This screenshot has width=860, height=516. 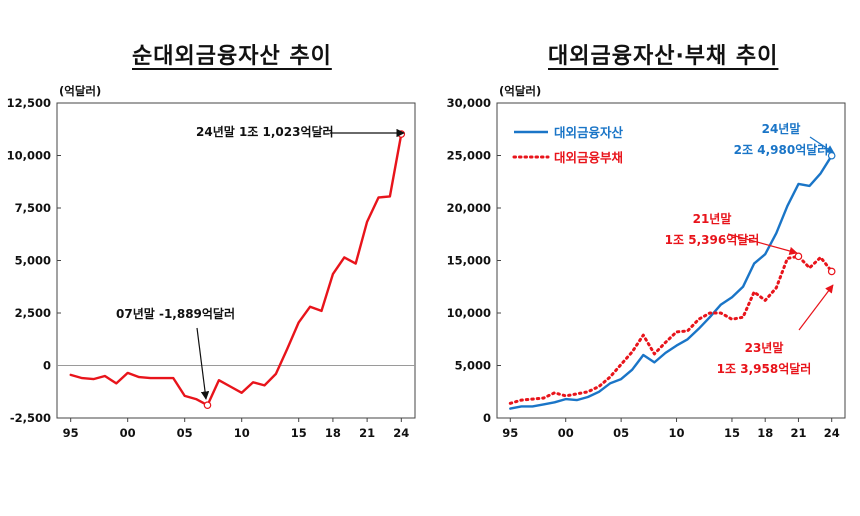 I want to click on chart-right-annotation-text-0-line-1: 2조 4,980억달러, so click(x=781, y=149).